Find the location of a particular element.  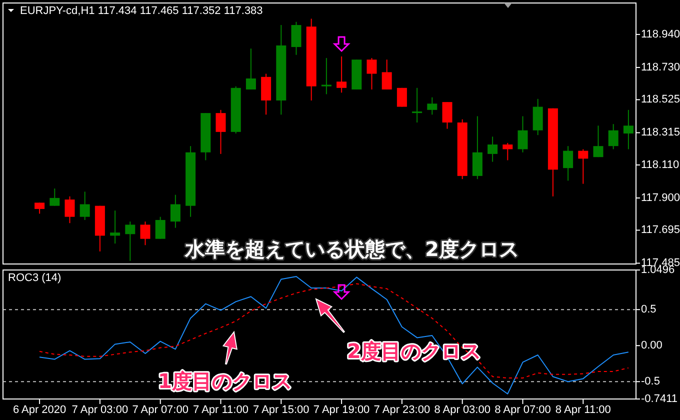

x-tick-label: 7 Apr 19:00 is located at coordinates (341, 410).